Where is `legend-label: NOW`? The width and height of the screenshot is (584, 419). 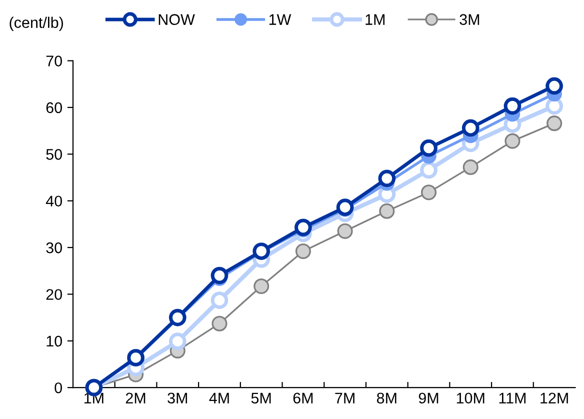
legend-label: NOW is located at coordinates (176, 19).